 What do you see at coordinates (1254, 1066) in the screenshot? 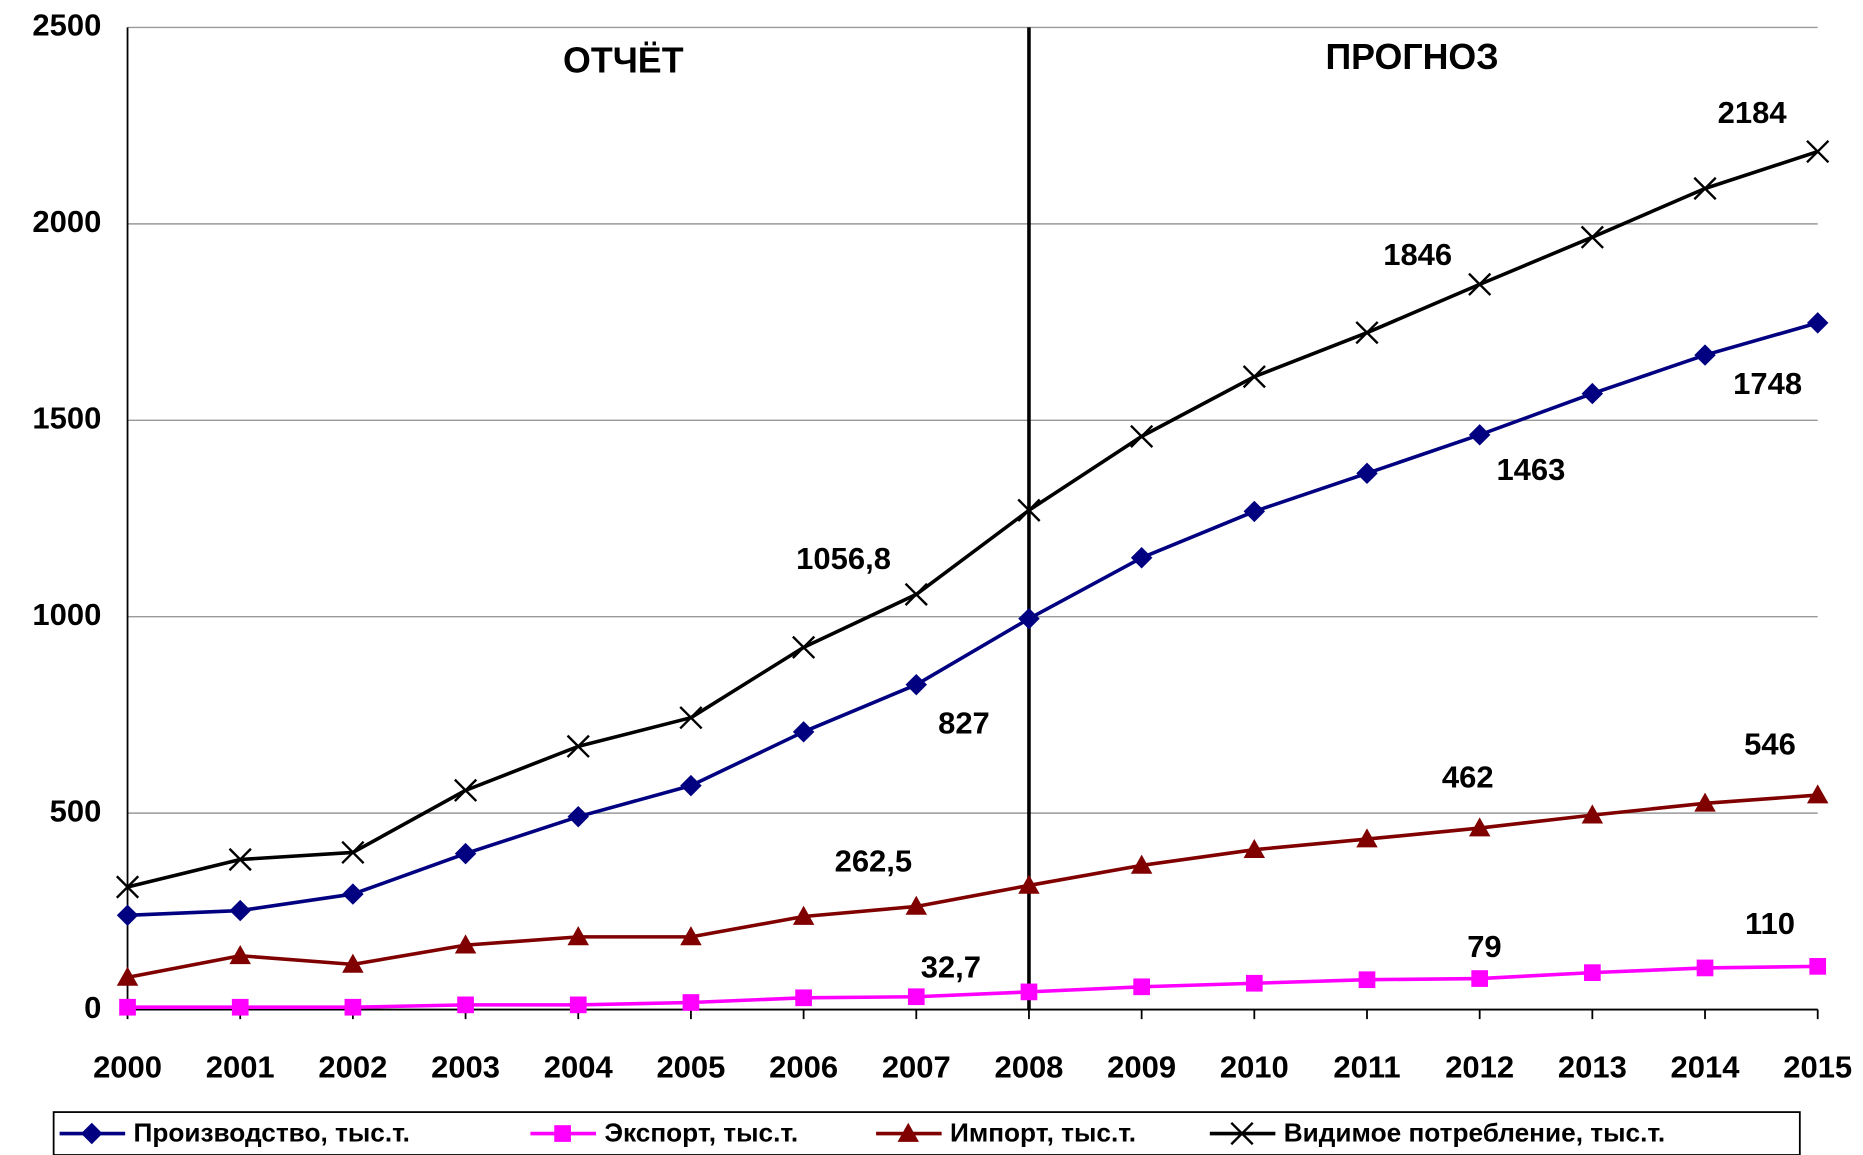
I see `x-tick-label: 2010` at bounding box center [1254, 1066].